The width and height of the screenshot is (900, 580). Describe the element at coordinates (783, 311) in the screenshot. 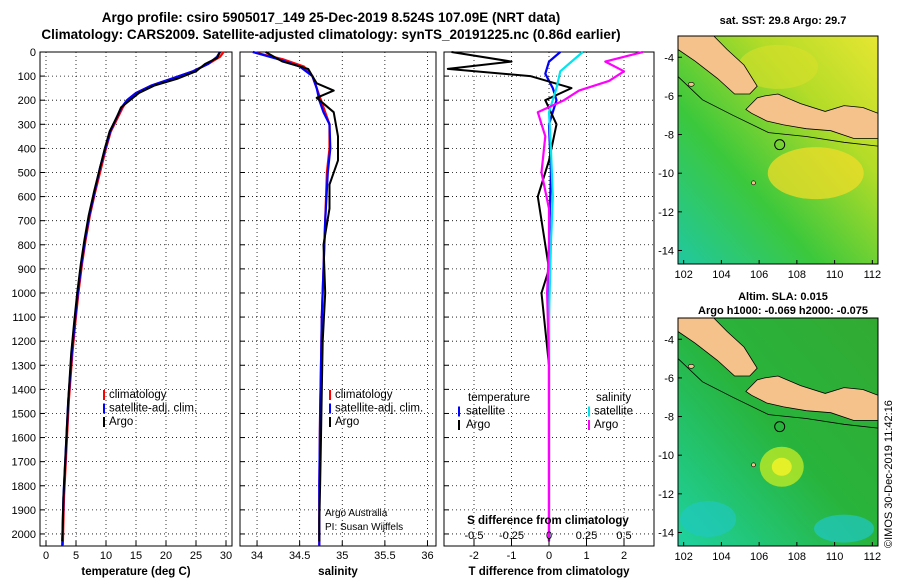

I see `sla-map-title-2: Argo h1000: -0.069 h2000: -0.075` at that location.